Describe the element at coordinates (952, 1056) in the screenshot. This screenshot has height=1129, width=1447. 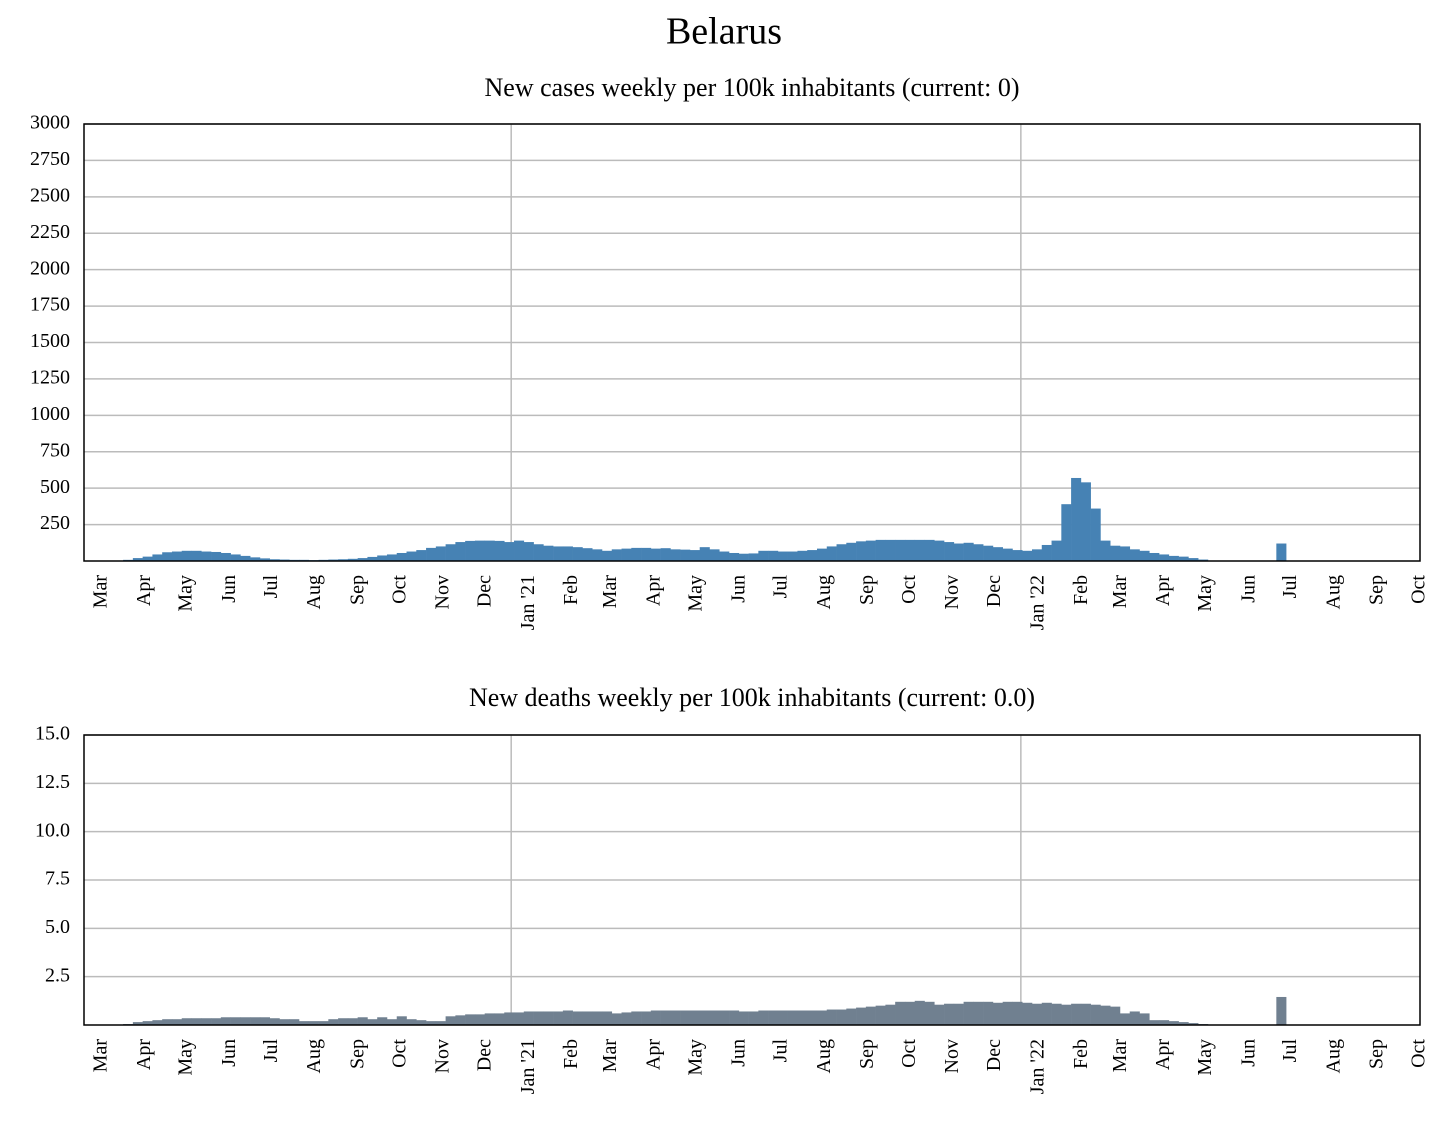
I see `x-tick-label: Nov` at that location.